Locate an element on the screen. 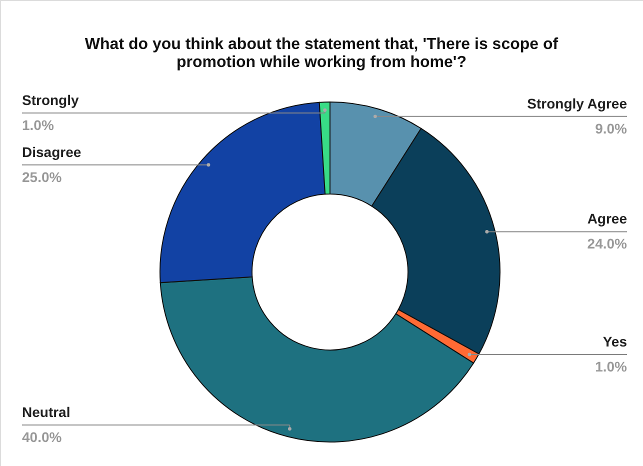  text: What do you think about the statement that, 'There is scope of is located at coordinates (321, 44).